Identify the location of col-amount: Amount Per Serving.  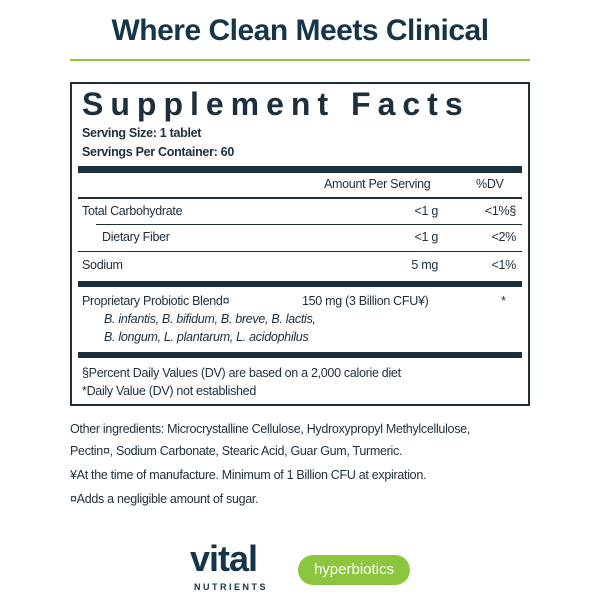
(377, 184).